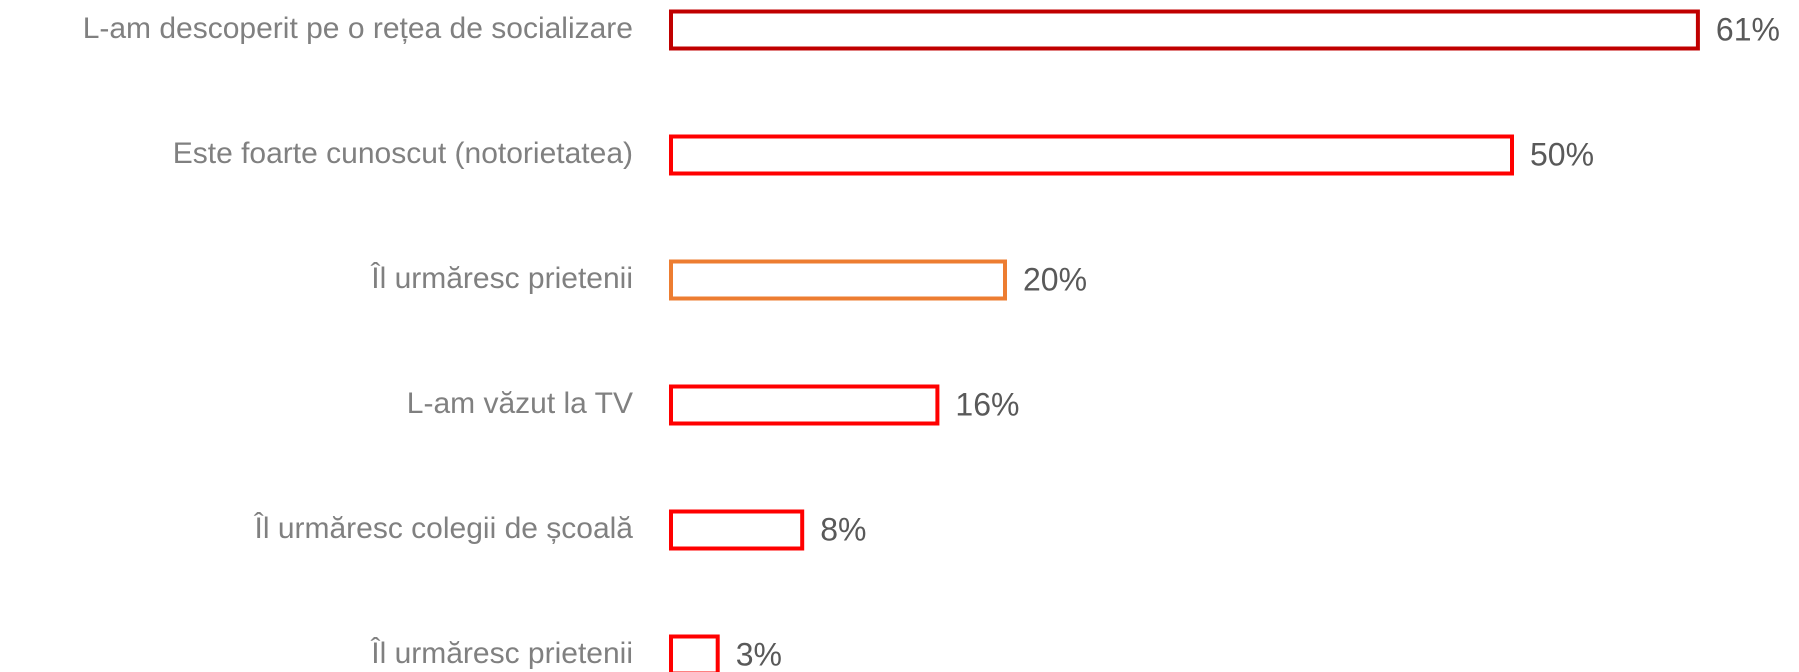  Describe the element at coordinates (403, 153) in the screenshot. I see `category-label: Este foarte cunoscut (notorietatea)` at that location.